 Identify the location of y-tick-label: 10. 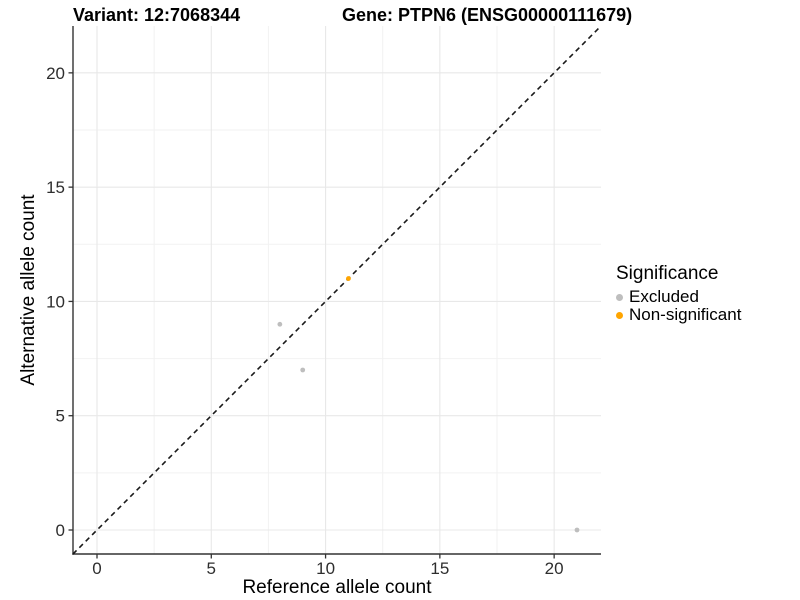
(55, 301).